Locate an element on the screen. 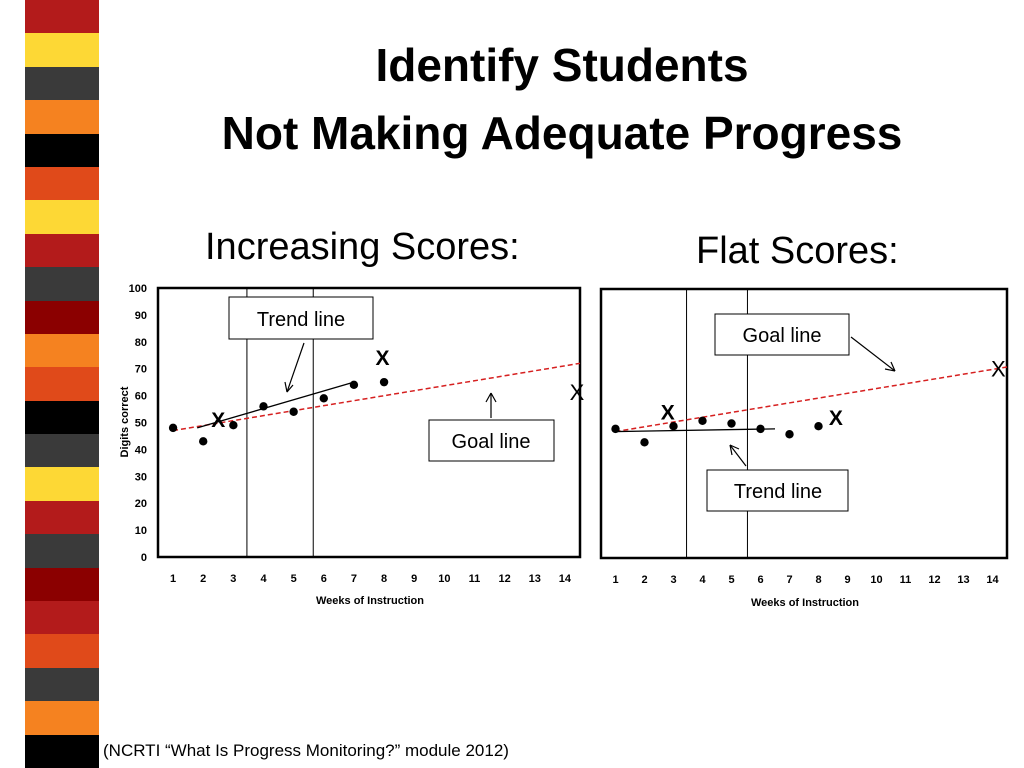 The height and width of the screenshot is (768, 1024). chart-2-goal-line-callout-box is located at coordinates (782, 334).